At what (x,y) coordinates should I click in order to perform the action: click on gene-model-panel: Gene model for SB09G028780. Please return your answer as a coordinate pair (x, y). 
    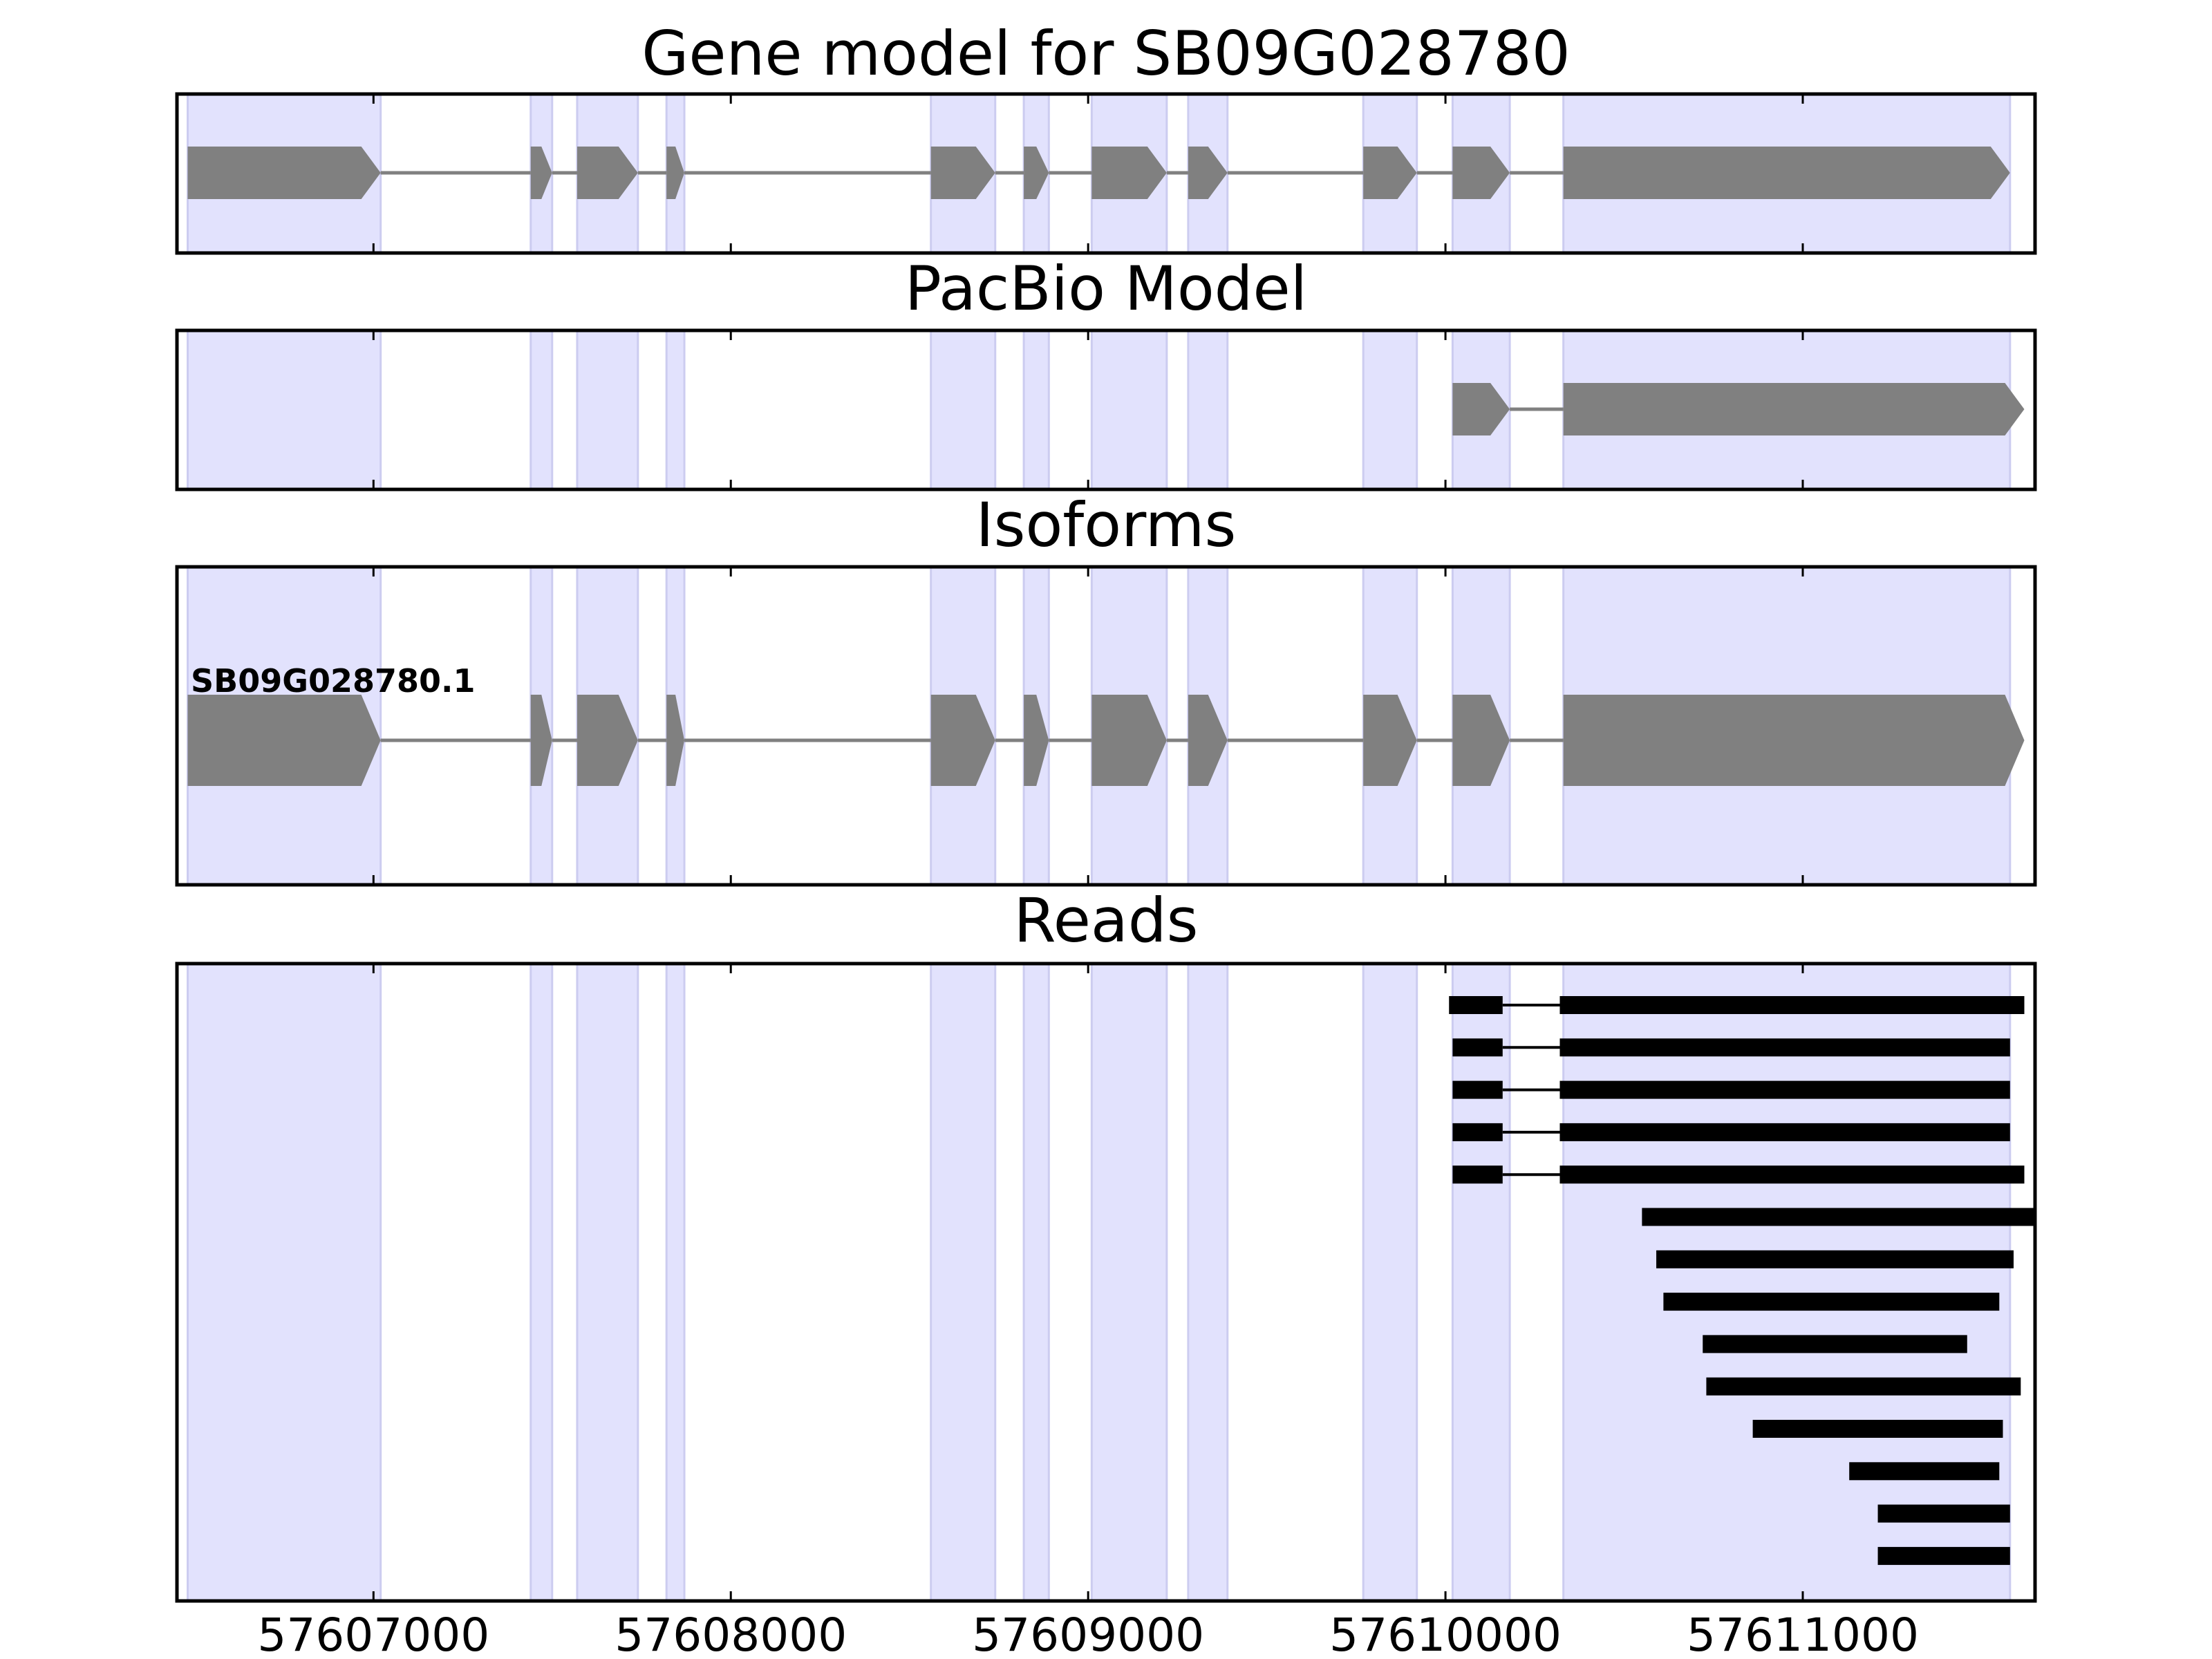
    Looking at the image, I should click on (1106, 136).